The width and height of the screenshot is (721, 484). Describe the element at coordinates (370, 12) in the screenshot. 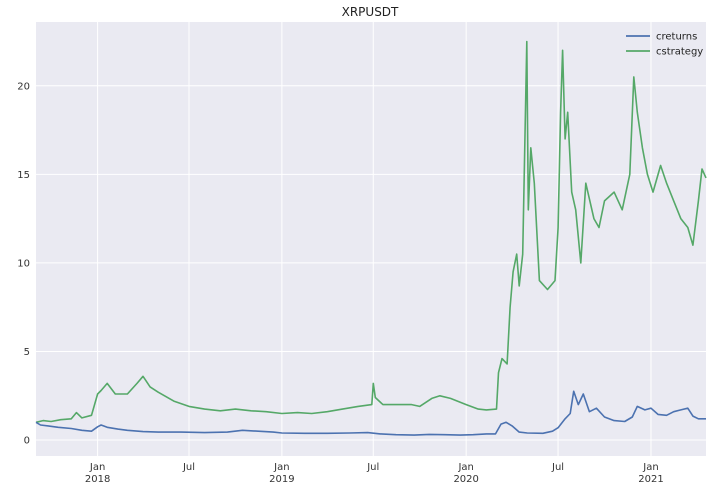

I see `chart-title: XRPUSDT` at that location.